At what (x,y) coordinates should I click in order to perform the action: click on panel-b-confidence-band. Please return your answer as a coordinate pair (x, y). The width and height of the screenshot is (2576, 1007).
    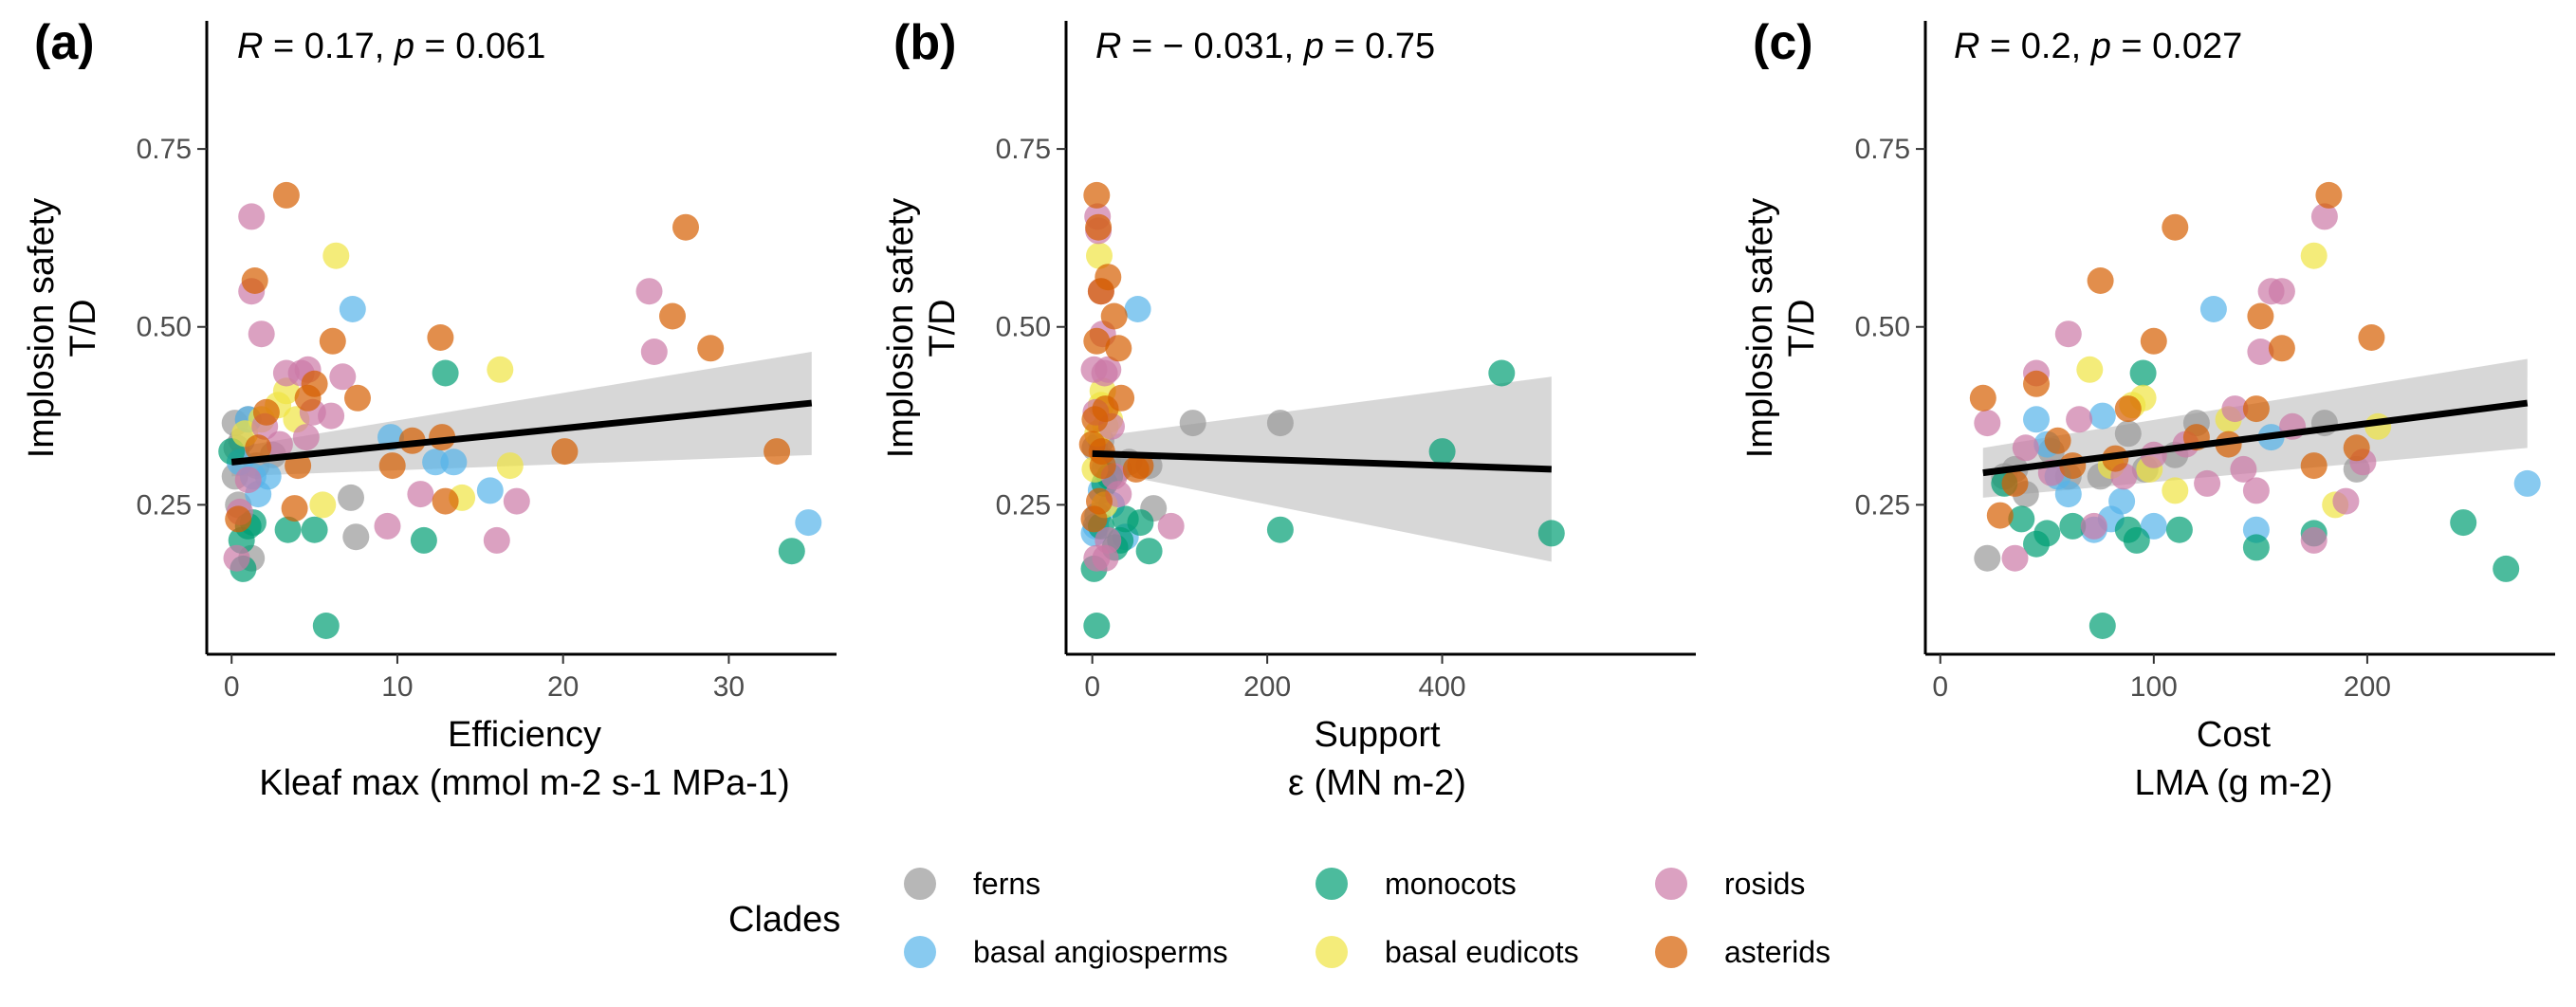
    Looking at the image, I should click on (1322, 469).